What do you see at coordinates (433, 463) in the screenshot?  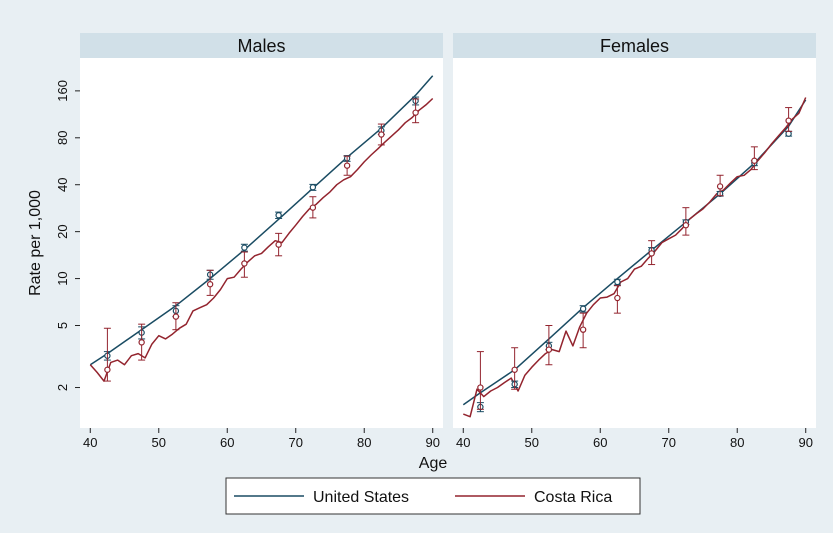 I see `x-axis-label: Age` at bounding box center [433, 463].